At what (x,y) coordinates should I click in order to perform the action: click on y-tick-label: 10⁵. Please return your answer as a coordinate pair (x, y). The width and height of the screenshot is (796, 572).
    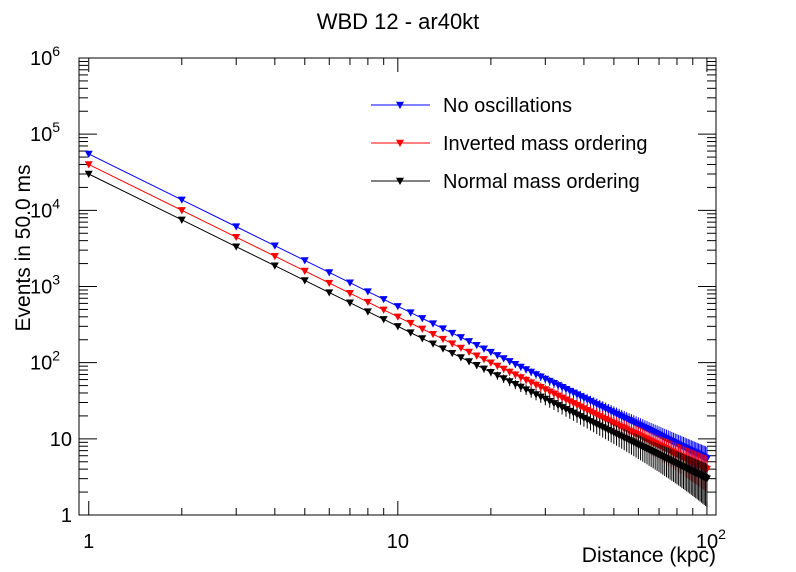
    Looking at the image, I should click on (45, 132).